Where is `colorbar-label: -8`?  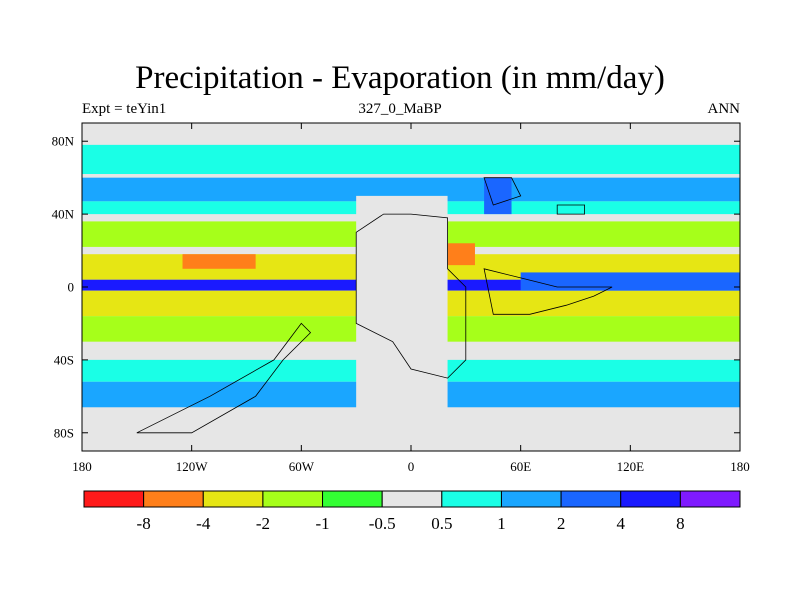
colorbar-label: -8 is located at coordinates (144, 523).